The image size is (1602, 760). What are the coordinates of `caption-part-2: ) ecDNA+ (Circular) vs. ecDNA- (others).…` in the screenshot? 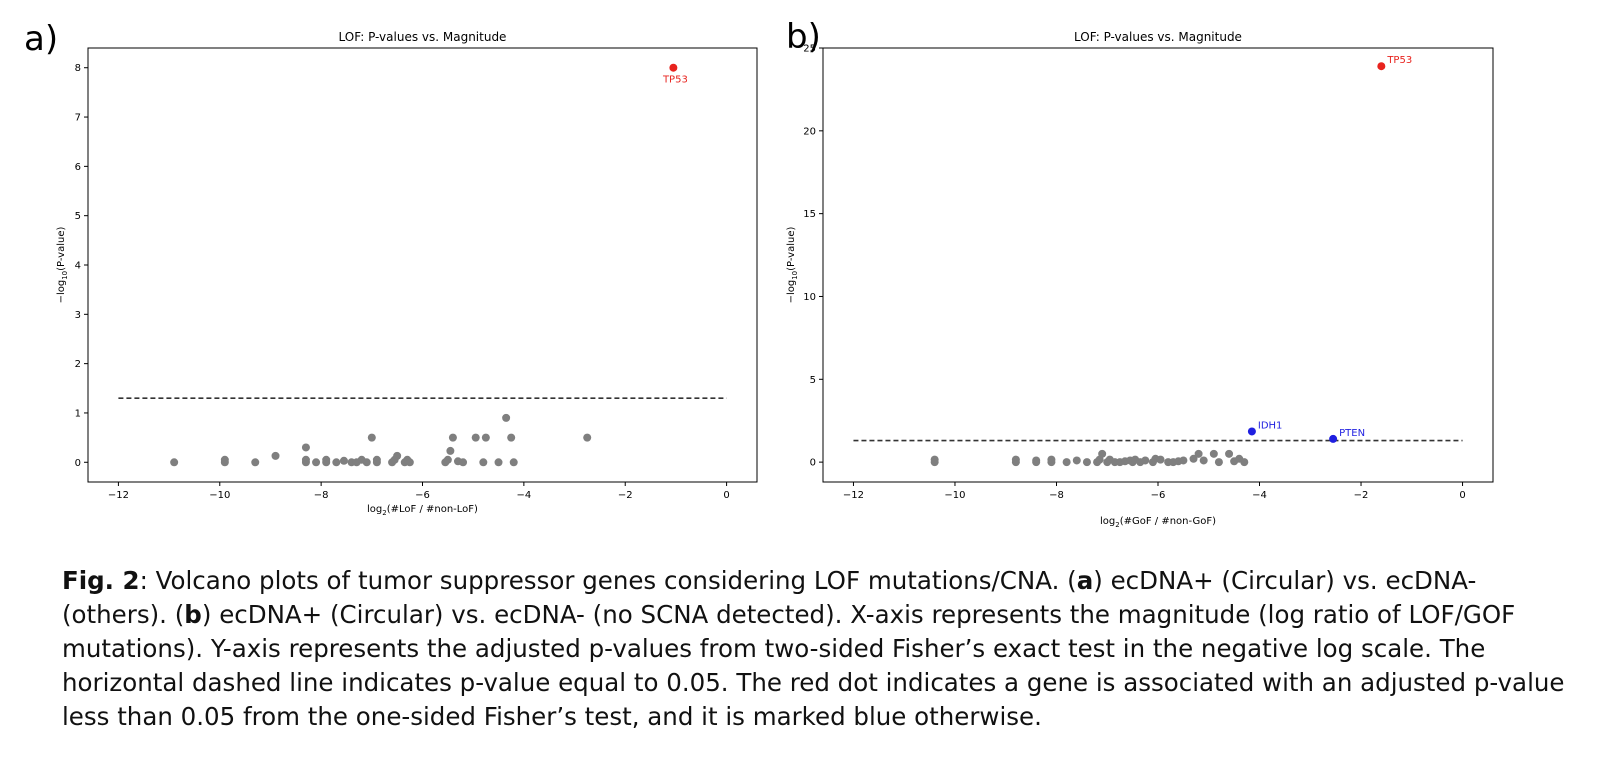 It's located at (769, 597).